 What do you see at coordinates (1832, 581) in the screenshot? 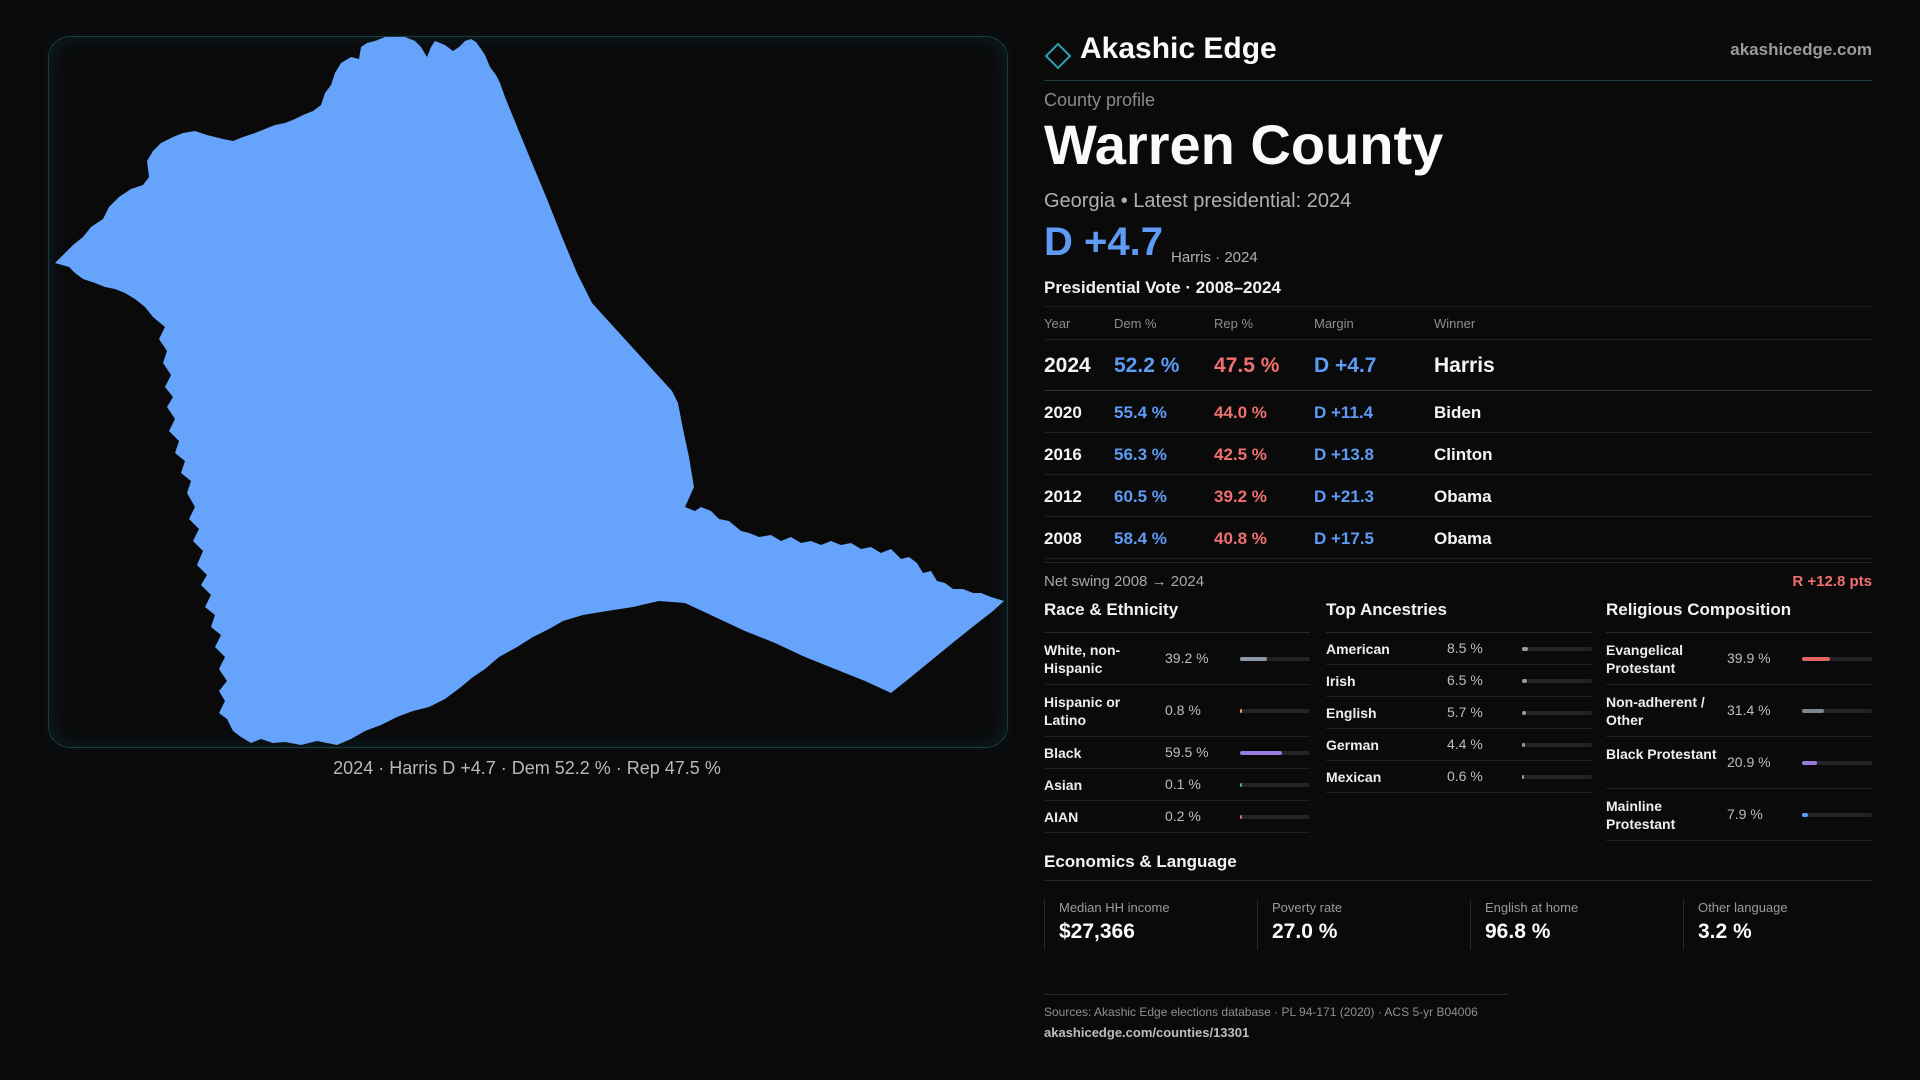
I see `net-swing-value: R +12.8 pts` at bounding box center [1832, 581].